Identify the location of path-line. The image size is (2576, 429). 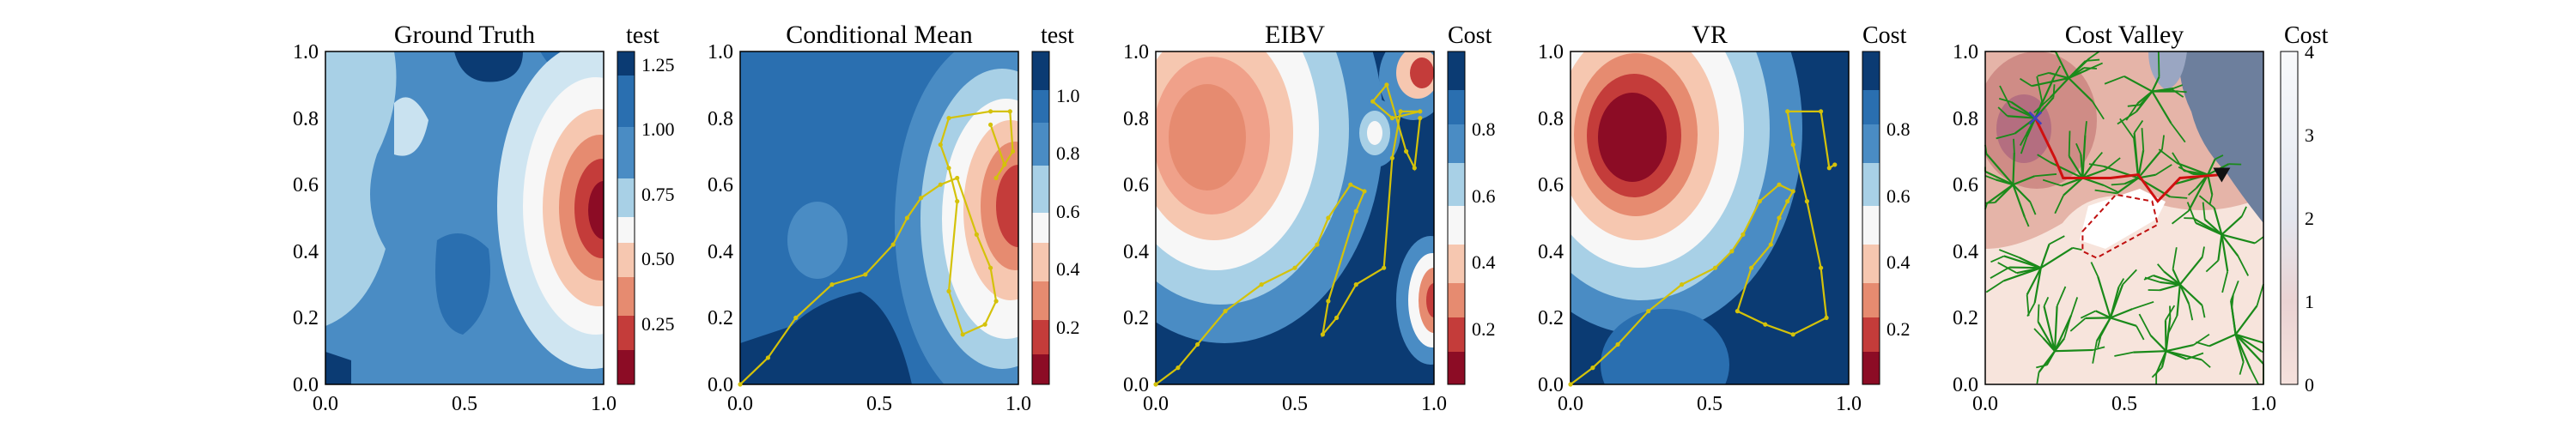
(876, 247).